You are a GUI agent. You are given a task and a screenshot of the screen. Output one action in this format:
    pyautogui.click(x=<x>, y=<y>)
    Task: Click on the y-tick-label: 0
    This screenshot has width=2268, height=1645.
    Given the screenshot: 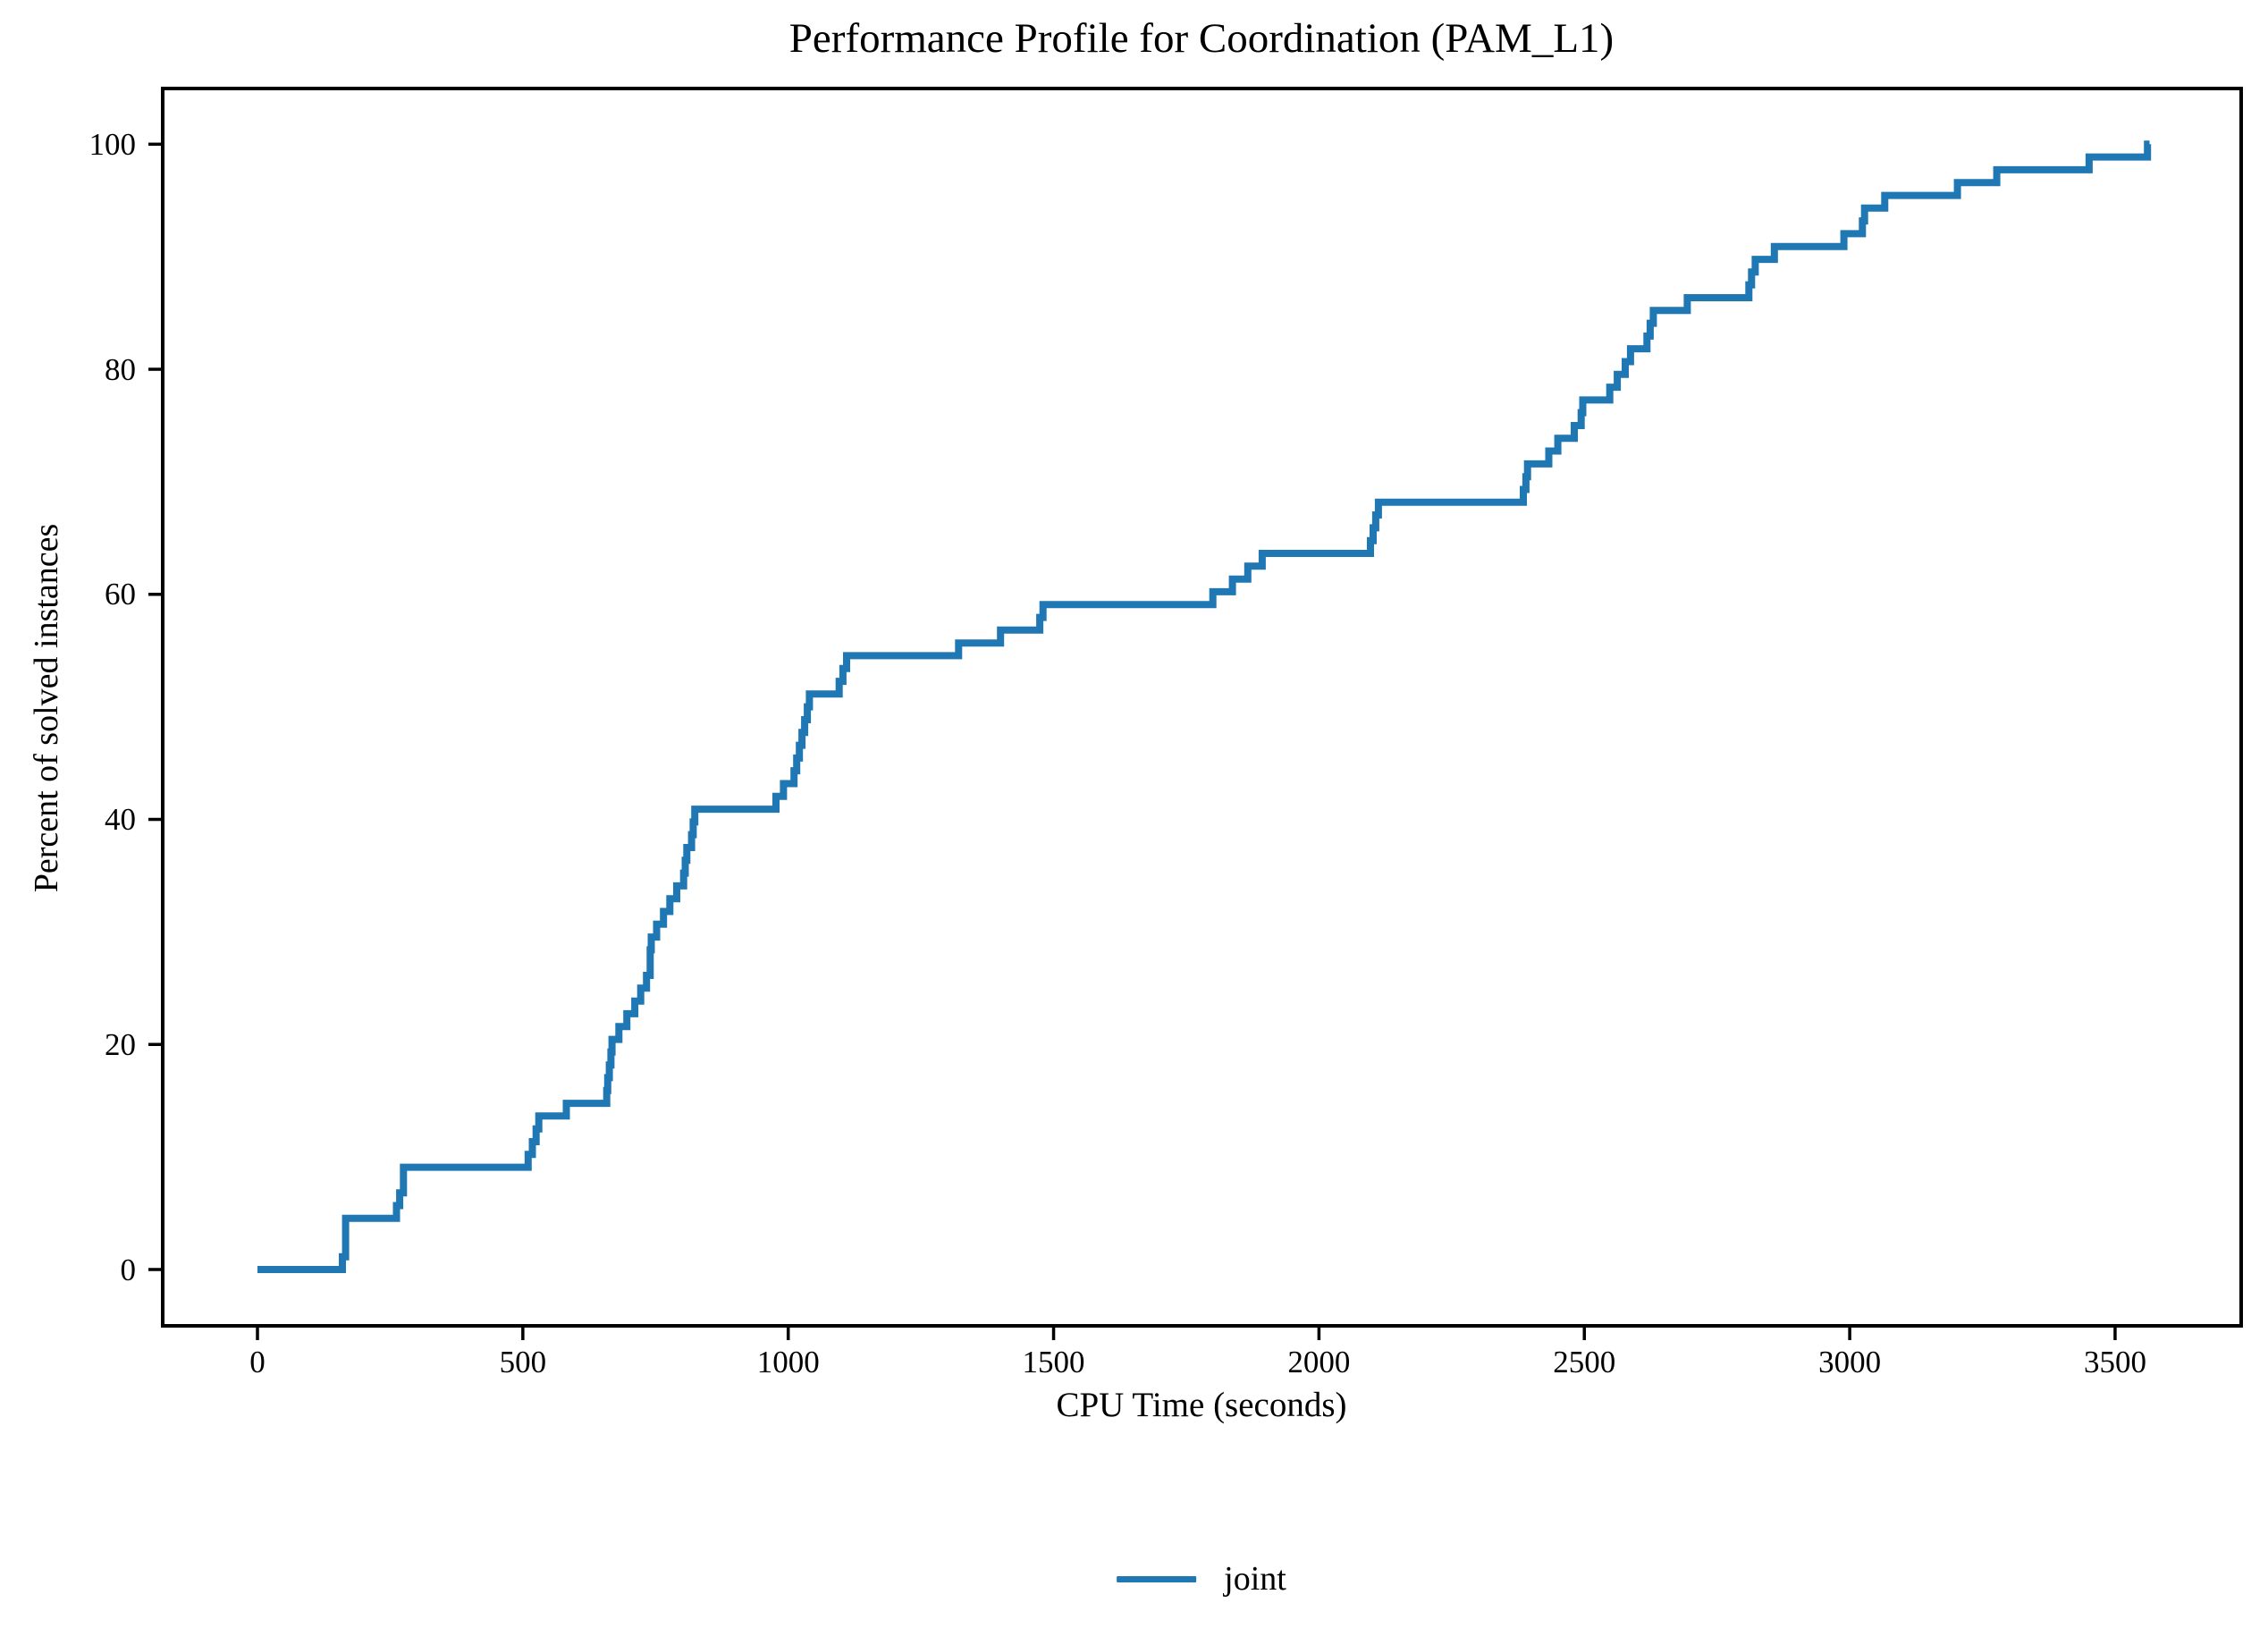 What is the action you would take?
    pyautogui.click(x=128, y=1269)
    